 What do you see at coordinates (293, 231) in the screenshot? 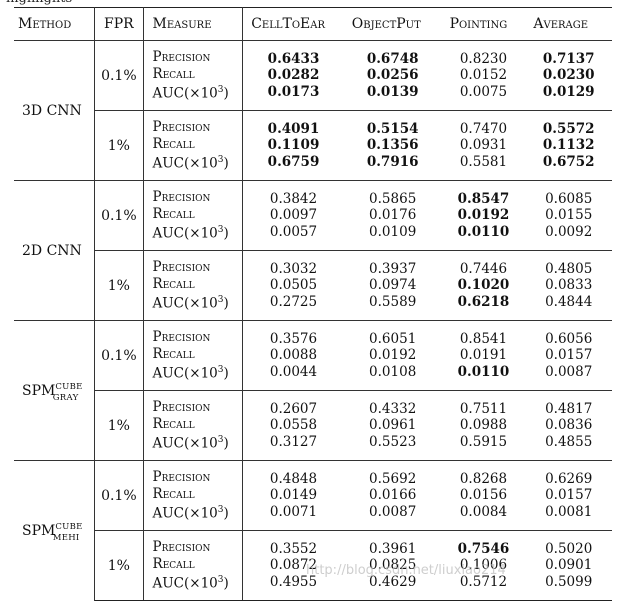
I see `value: 0.0057` at bounding box center [293, 231].